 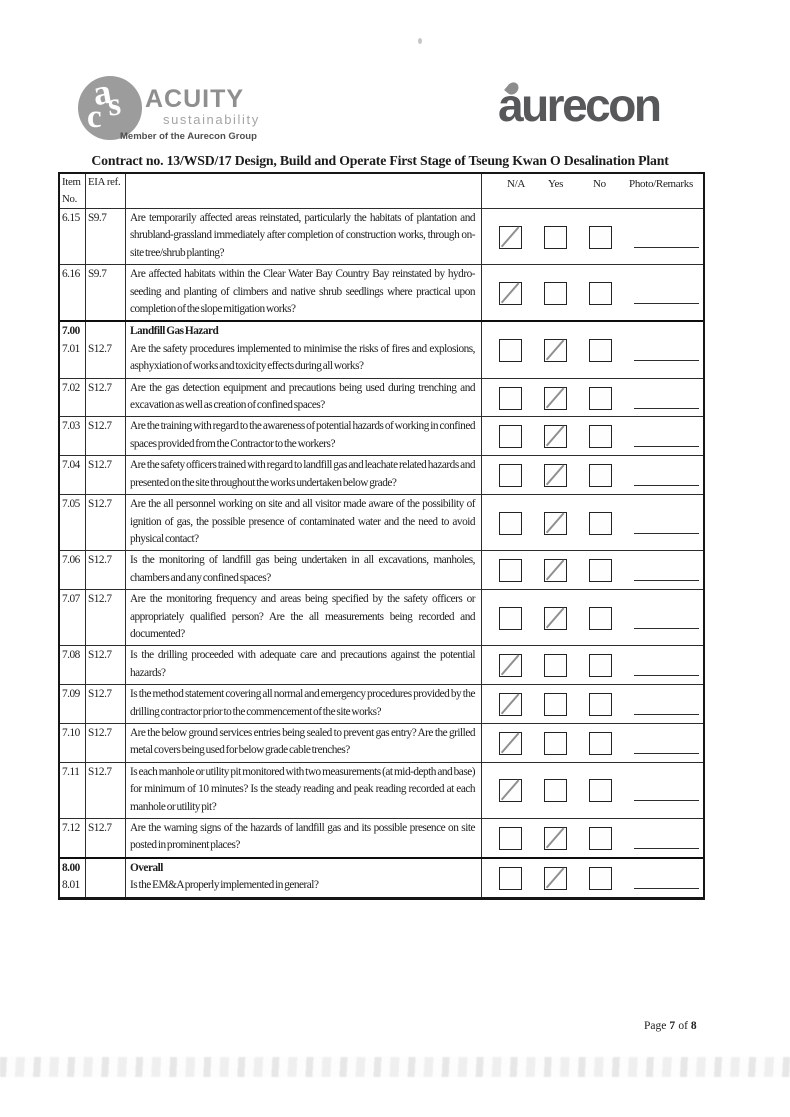 I want to click on eia-ref: S9.7, so click(x=97, y=218).